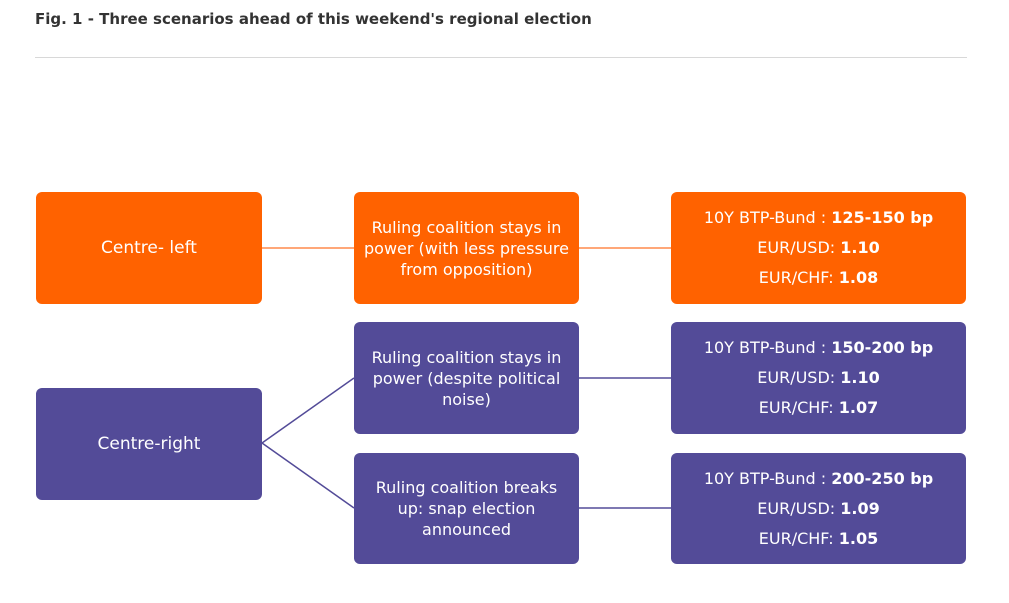  I want to click on outcome-3-eurusd-value: 1.09, so click(860, 508).